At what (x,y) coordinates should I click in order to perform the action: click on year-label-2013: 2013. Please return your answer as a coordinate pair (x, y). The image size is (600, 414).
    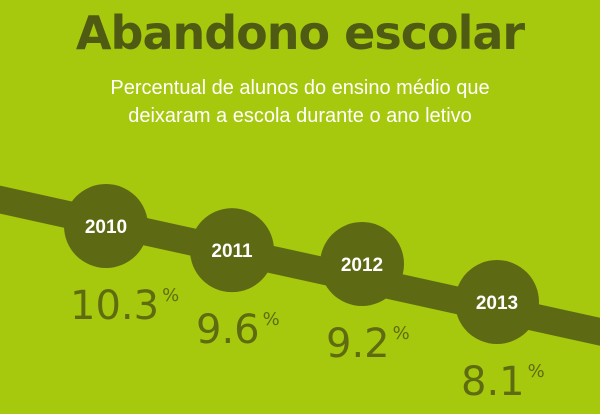
    Looking at the image, I should click on (497, 303).